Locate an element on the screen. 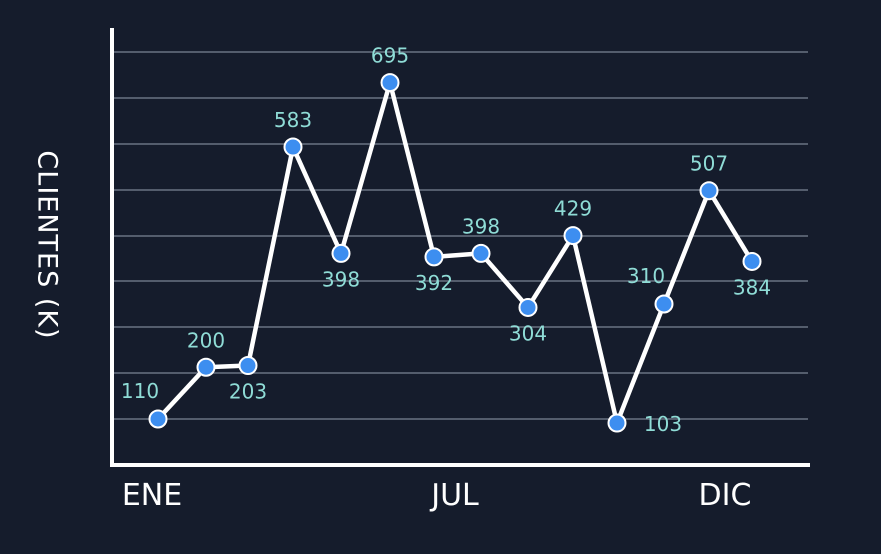 The width and height of the screenshot is (881, 554). data-label: 103 is located at coordinates (663, 424).